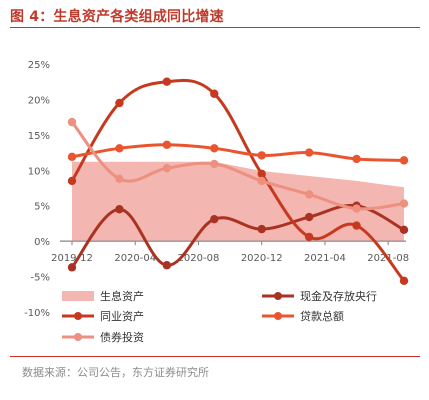 The width and height of the screenshot is (429, 400). I want to click on legend-label: 贷款总额, so click(322, 316).